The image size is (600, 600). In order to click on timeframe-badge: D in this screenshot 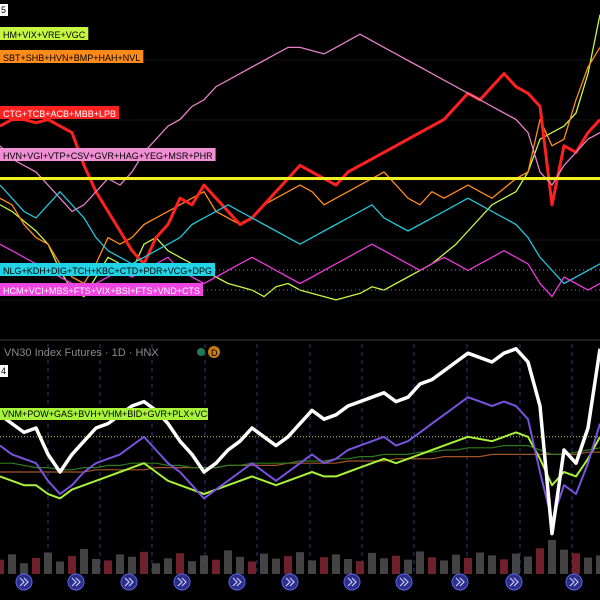, I will do `click(214, 353)`.